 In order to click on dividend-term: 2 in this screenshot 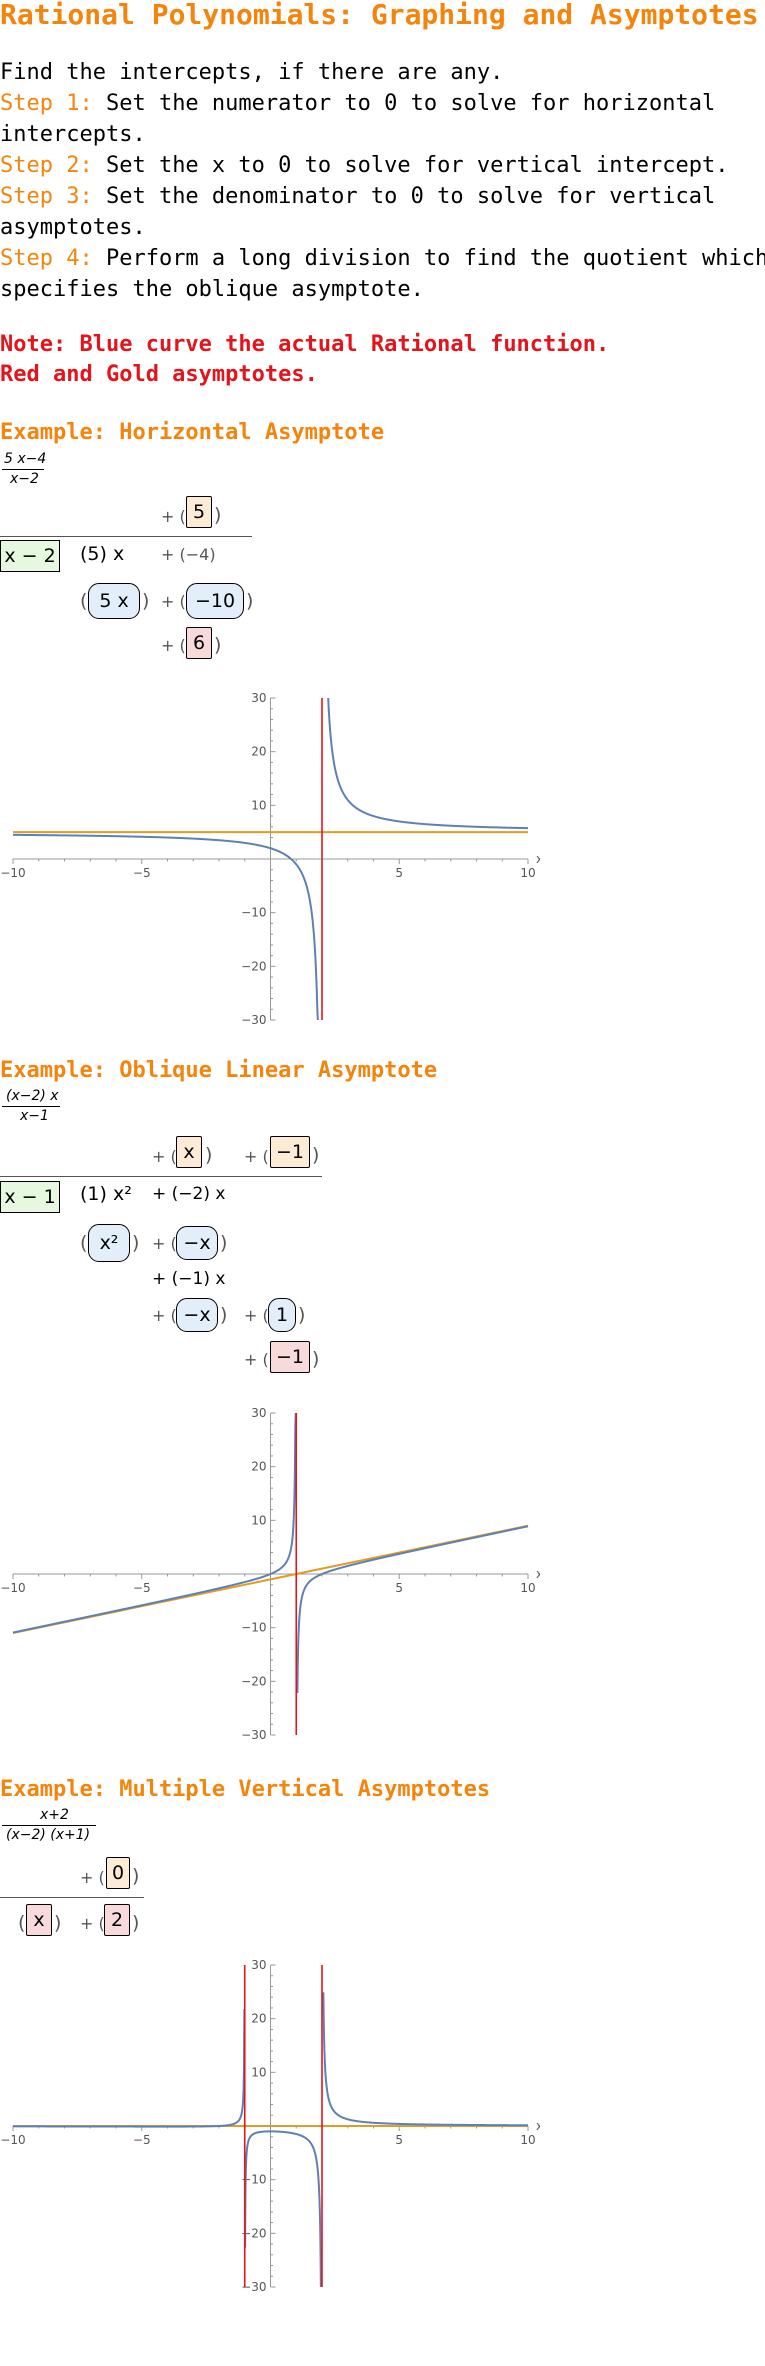, I will do `click(117, 1920)`.